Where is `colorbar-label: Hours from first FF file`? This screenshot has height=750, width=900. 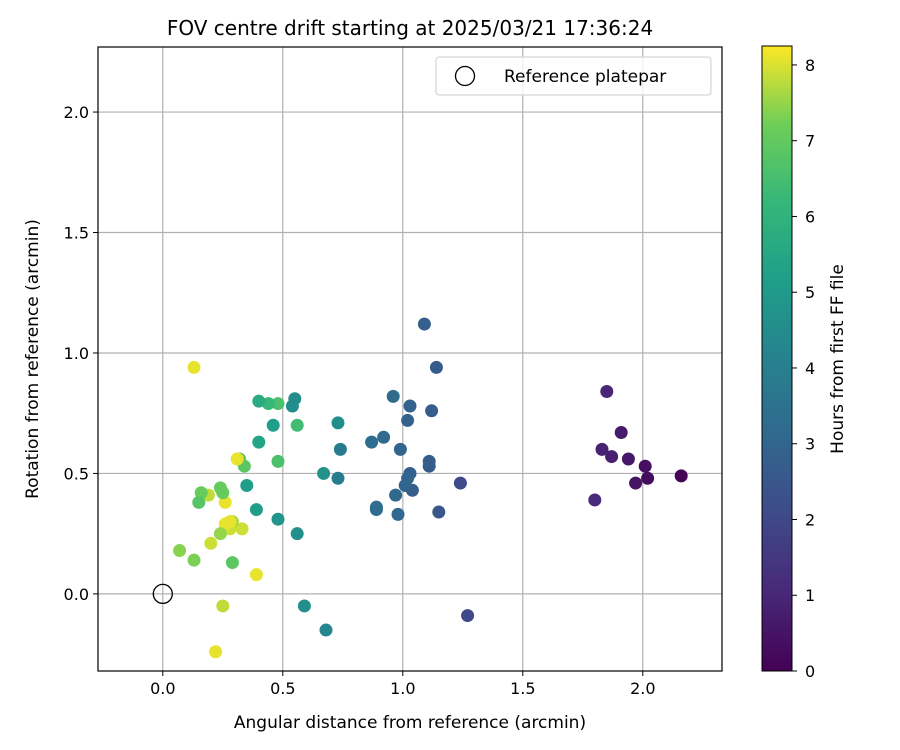 colorbar-label: Hours from first FF file is located at coordinates (838, 359).